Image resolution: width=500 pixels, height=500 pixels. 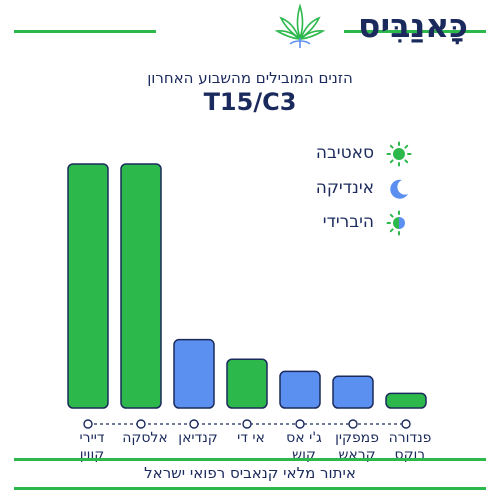 What do you see at coordinates (250, 459) in the screenshot?
I see `footer-line-top` at bounding box center [250, 459].